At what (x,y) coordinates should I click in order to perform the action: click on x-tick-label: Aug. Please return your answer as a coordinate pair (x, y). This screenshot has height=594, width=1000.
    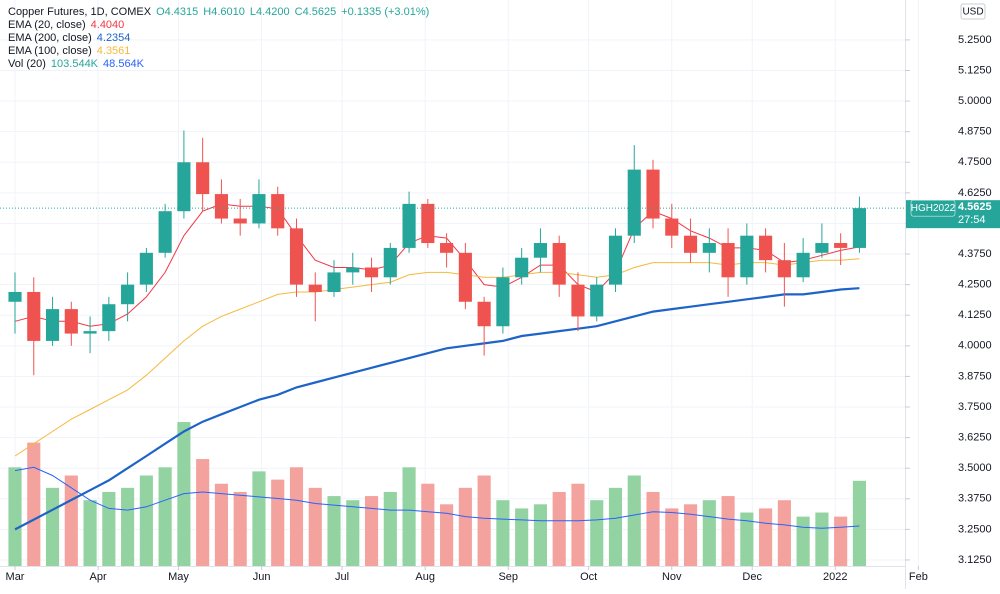
    Looking at the image, I should click on (425, 577).